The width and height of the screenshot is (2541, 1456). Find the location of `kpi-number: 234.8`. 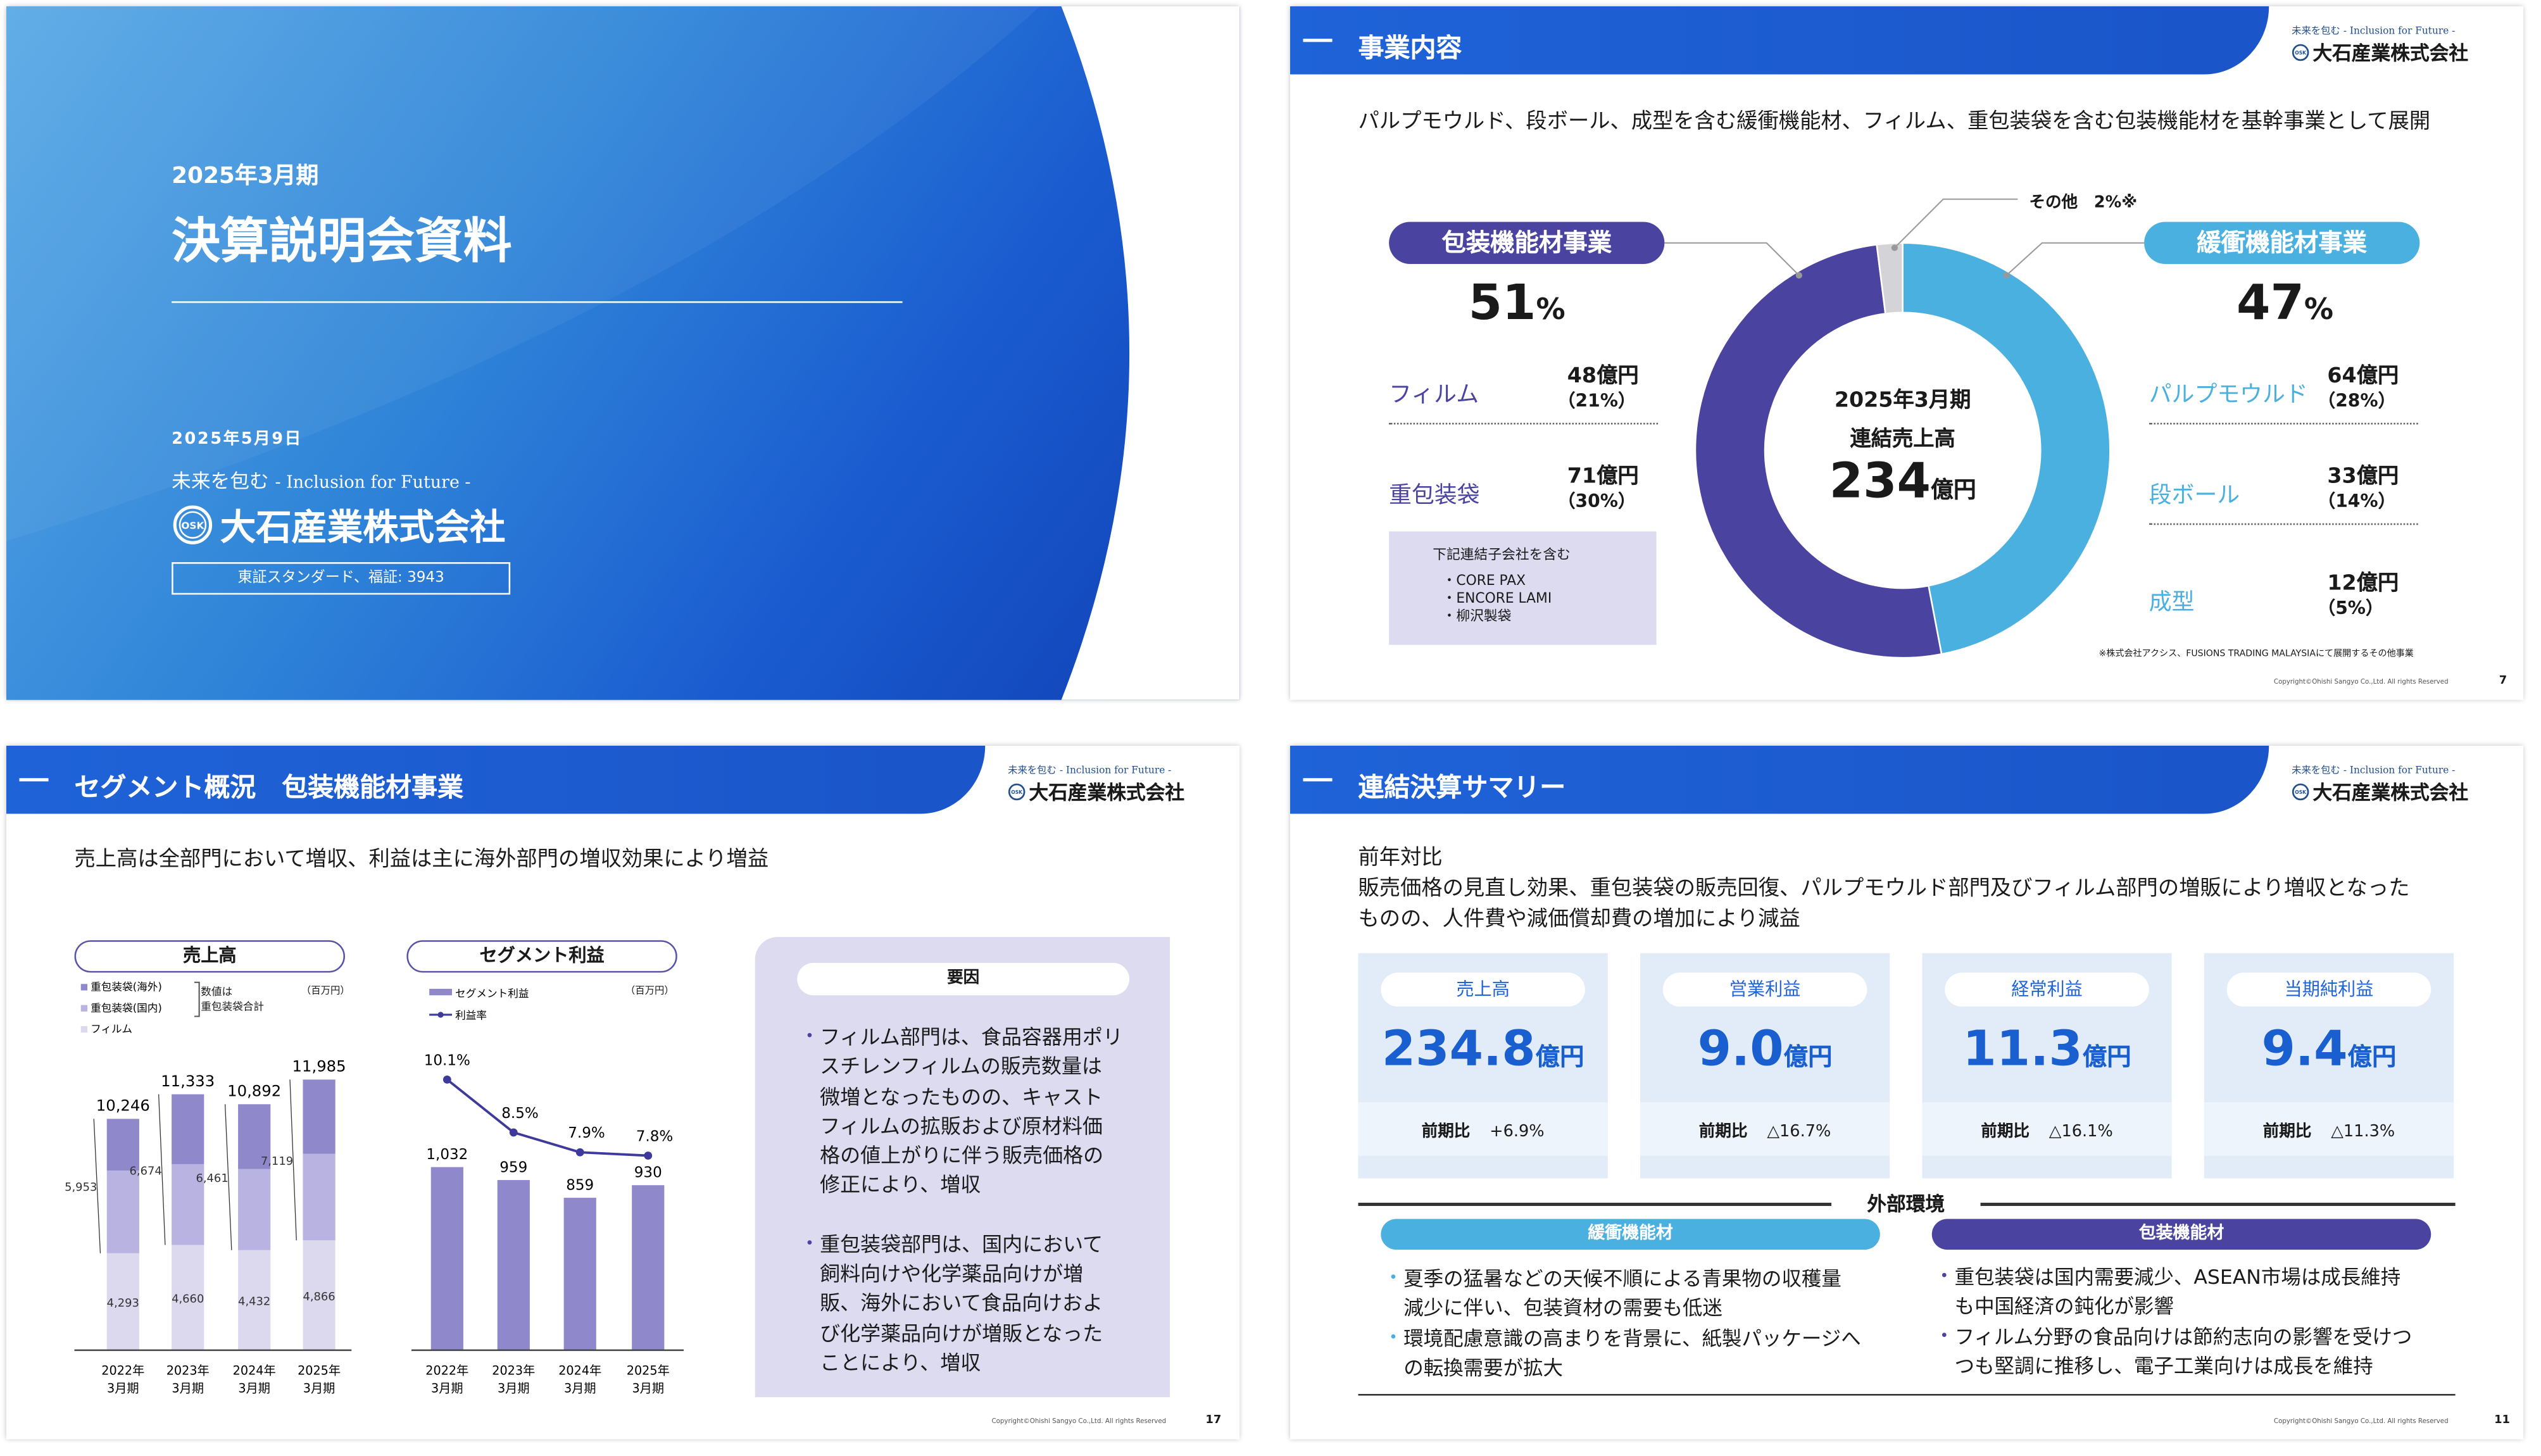

kpi-number: 234.8 is located at coordinates (1458, 1049).